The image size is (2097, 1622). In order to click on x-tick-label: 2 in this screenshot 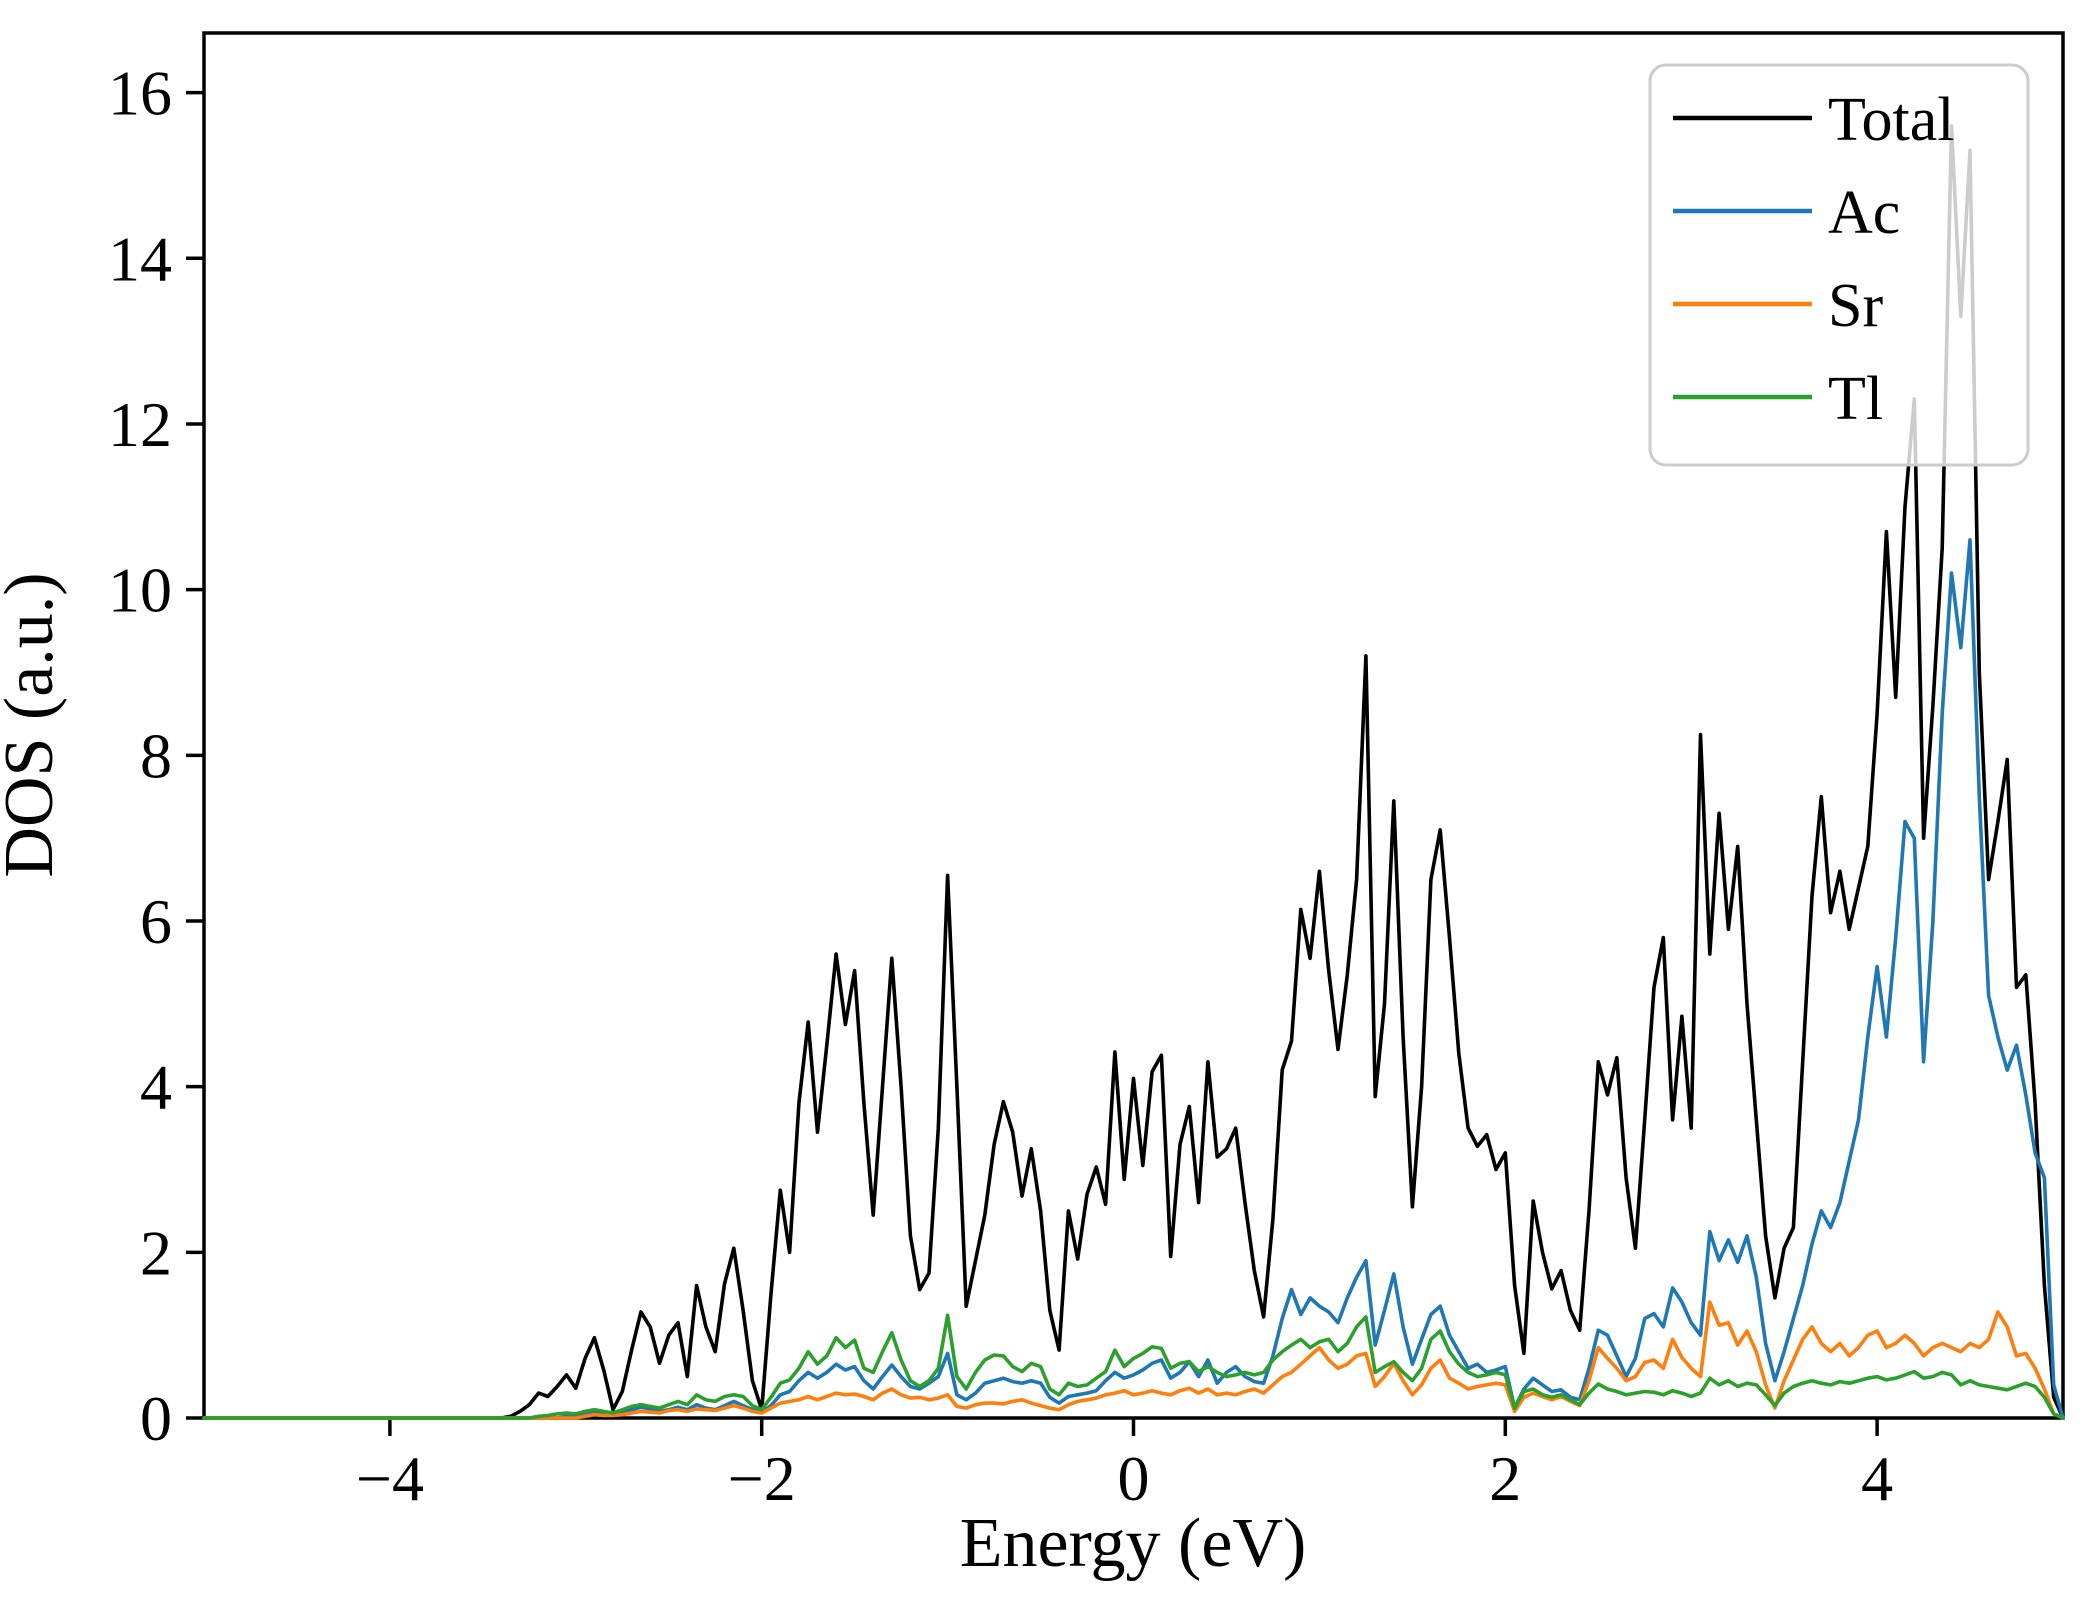, I will do `click(1505, 1478)`.